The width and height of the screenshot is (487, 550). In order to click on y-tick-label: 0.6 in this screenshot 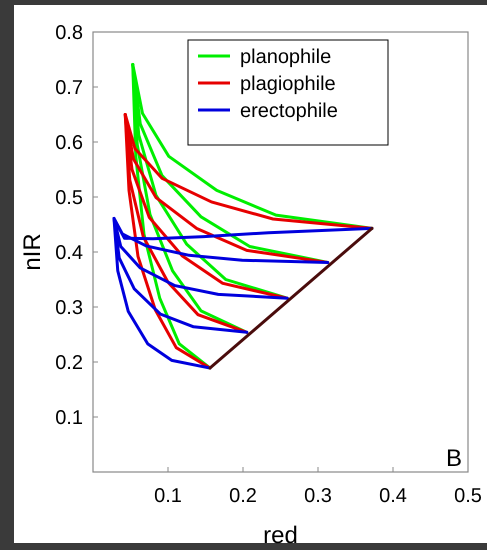, I will do `click(69, 143)`.